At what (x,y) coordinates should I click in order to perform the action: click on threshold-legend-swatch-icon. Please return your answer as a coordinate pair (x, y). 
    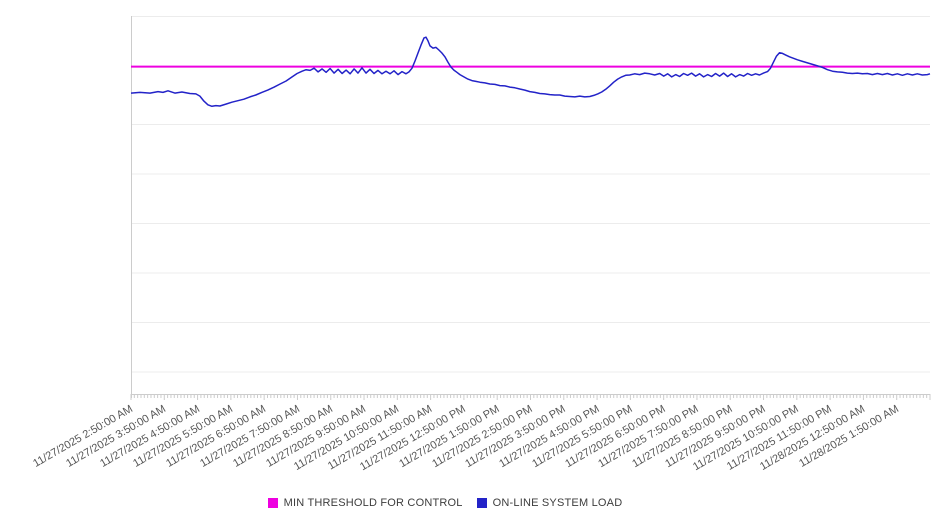
    Looking at the image, I should click on (272, 503).